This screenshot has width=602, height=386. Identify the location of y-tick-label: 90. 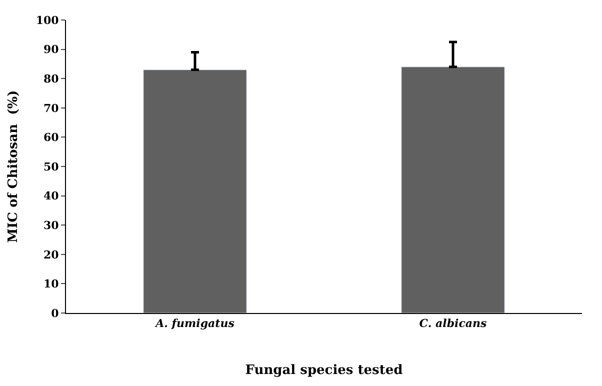
(51, 49).